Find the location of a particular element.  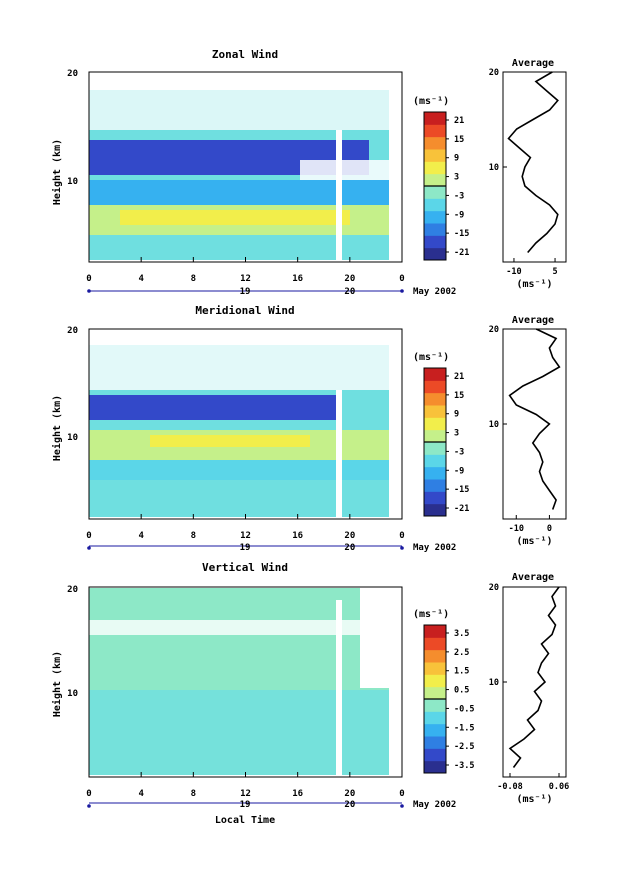

x-tick-label: 4 is located at coordinates (141, 279).